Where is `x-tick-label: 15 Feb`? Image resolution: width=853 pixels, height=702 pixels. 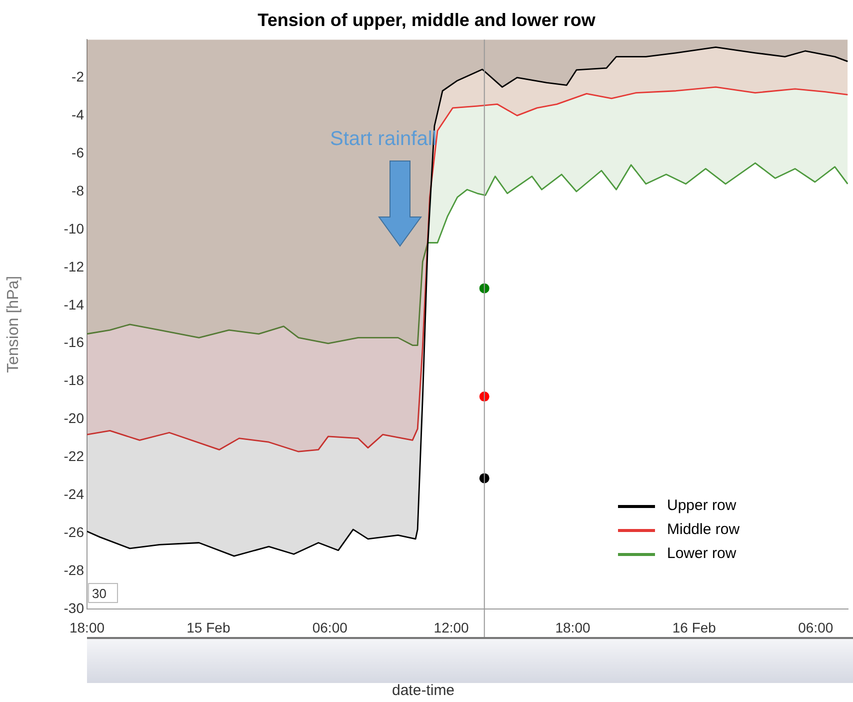 x-tick-label: 15 Feb is located at coordinates (208, 627).